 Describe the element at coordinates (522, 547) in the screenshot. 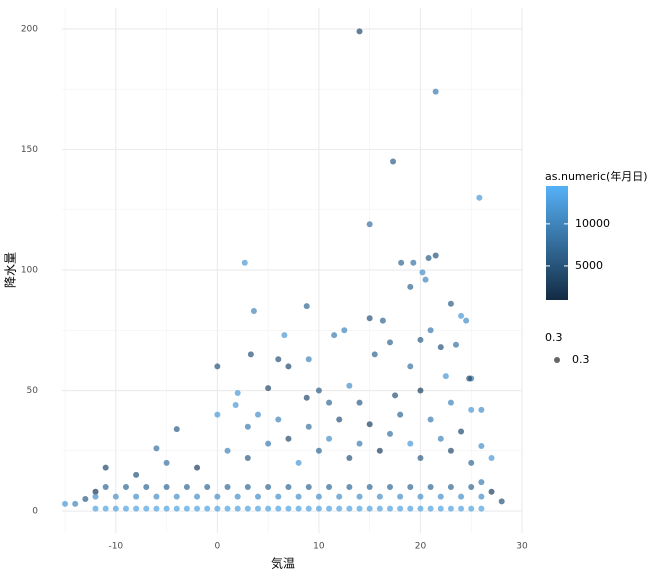

I see `x-tick-label: 30` at that location.